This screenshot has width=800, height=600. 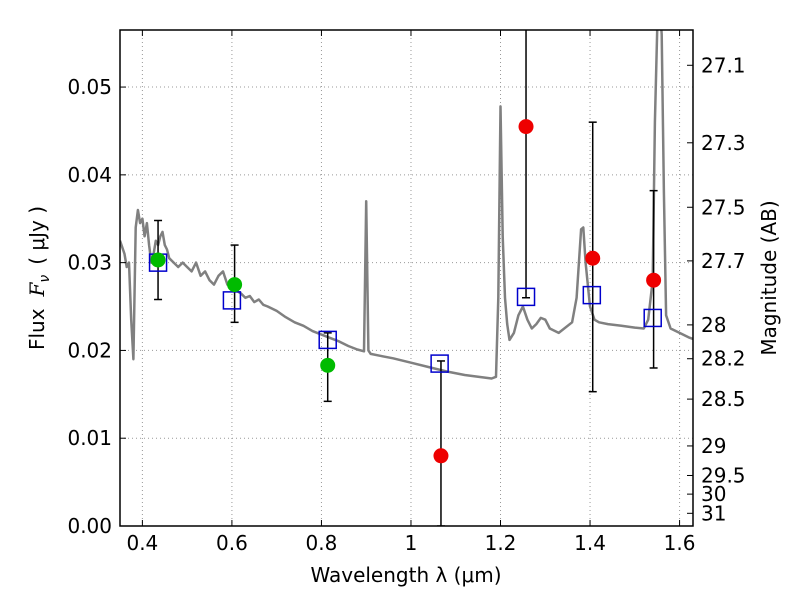 What do you see at coordinates (723, 475) in the screenshot?
I see `y2-tick-label: 29.5` at bounding box center [723, 475].